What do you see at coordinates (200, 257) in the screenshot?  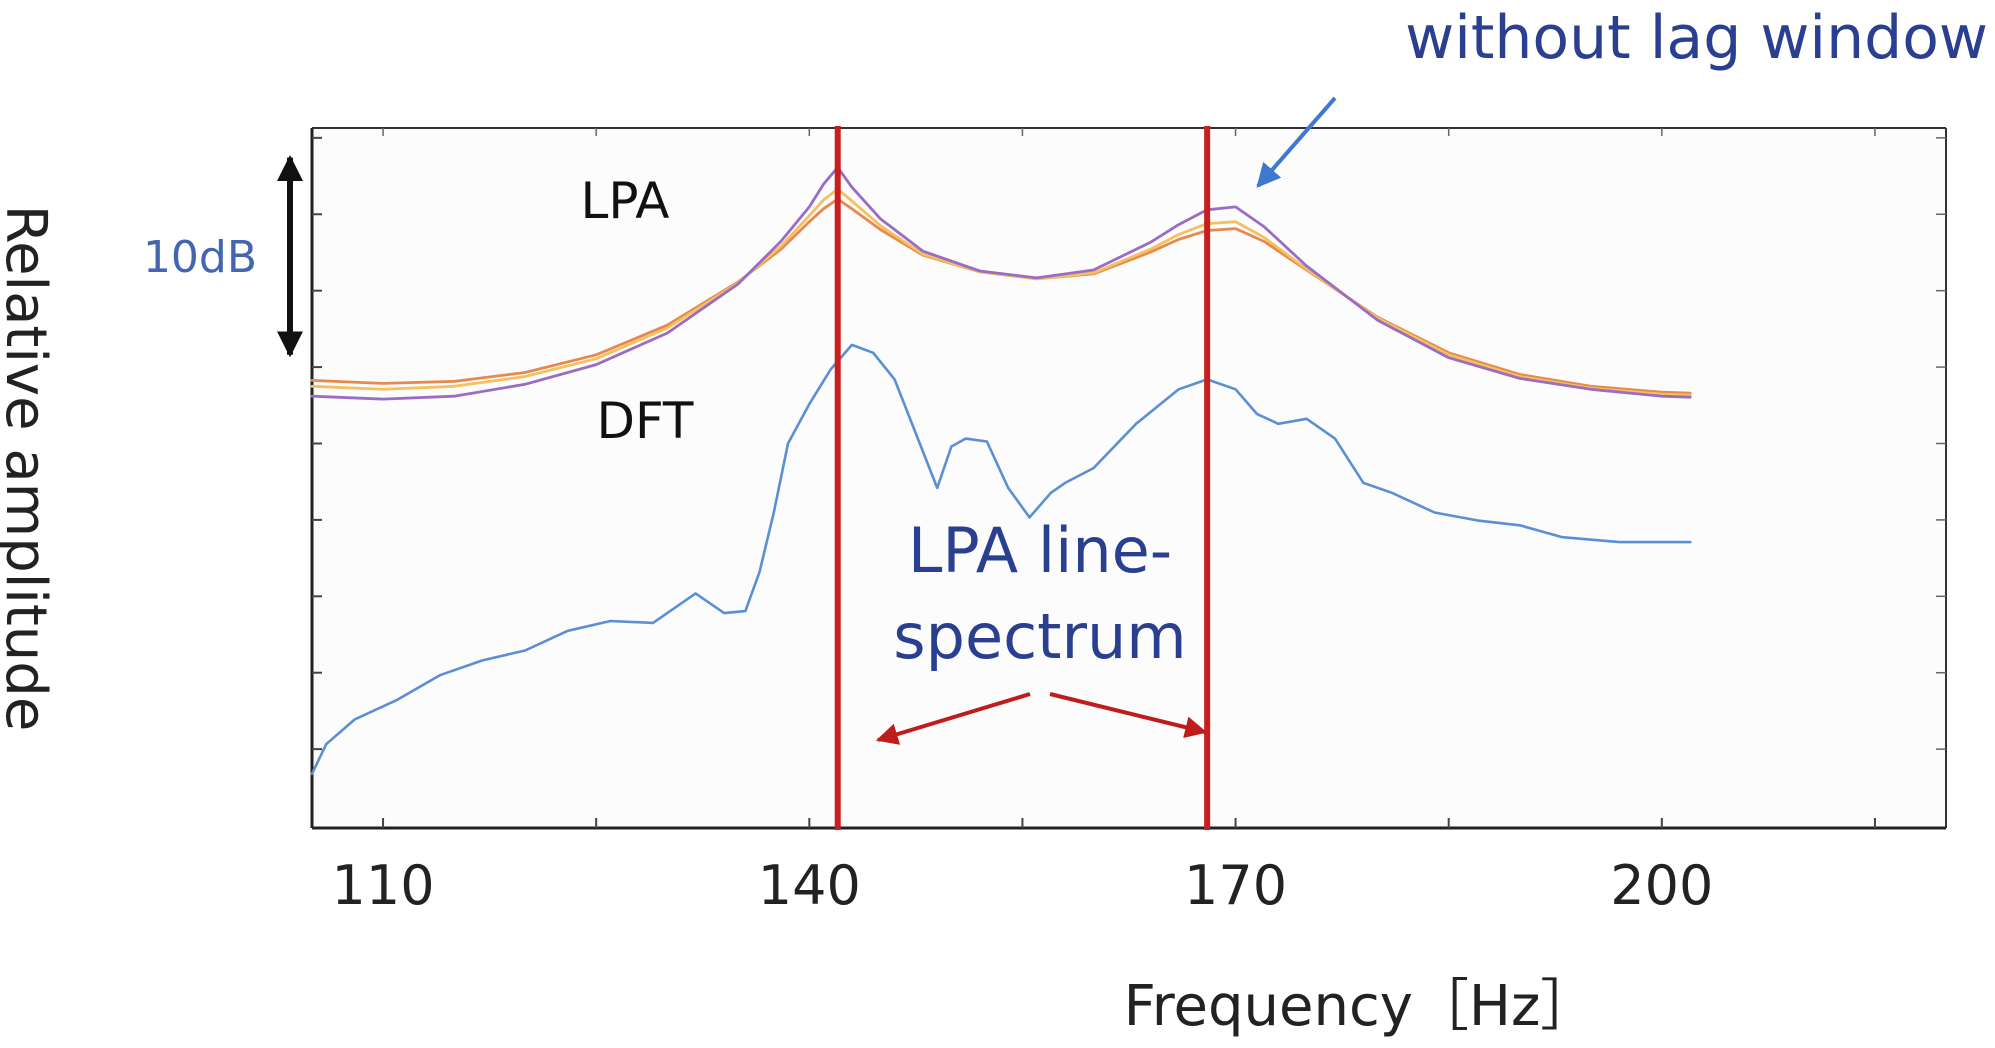 I see `scale-bar-label: 10dB` at bounding box center [200, 257].